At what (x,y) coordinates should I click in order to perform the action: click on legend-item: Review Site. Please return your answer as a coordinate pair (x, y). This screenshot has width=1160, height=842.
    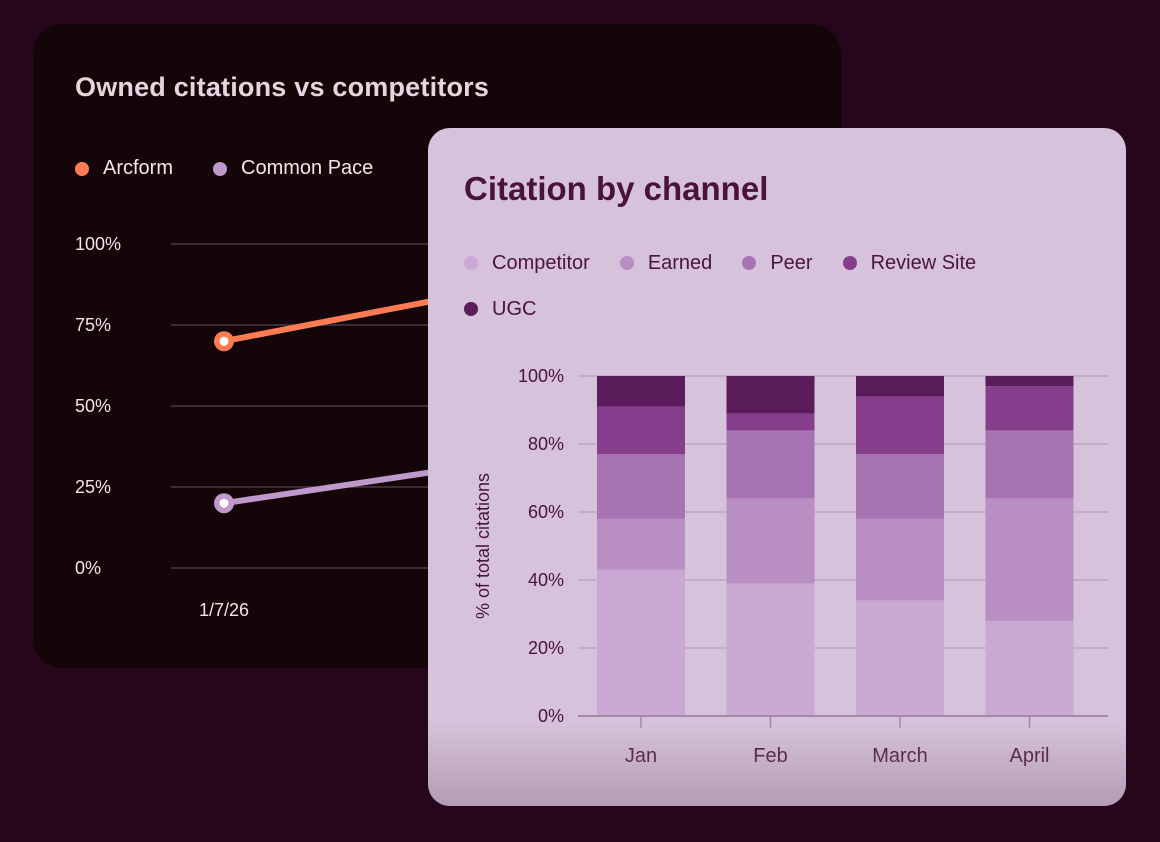
    Looking at the image, I should click on (909, 262).